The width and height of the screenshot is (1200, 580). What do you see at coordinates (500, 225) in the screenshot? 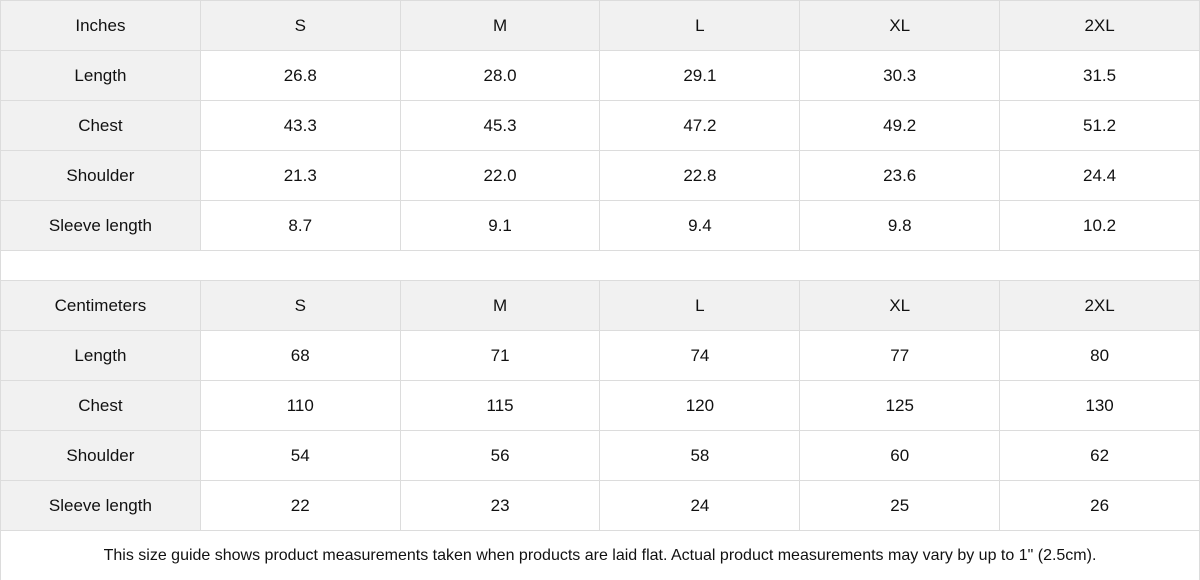
I see `measurement-value: 9.1` at bounding box center [500, 225].